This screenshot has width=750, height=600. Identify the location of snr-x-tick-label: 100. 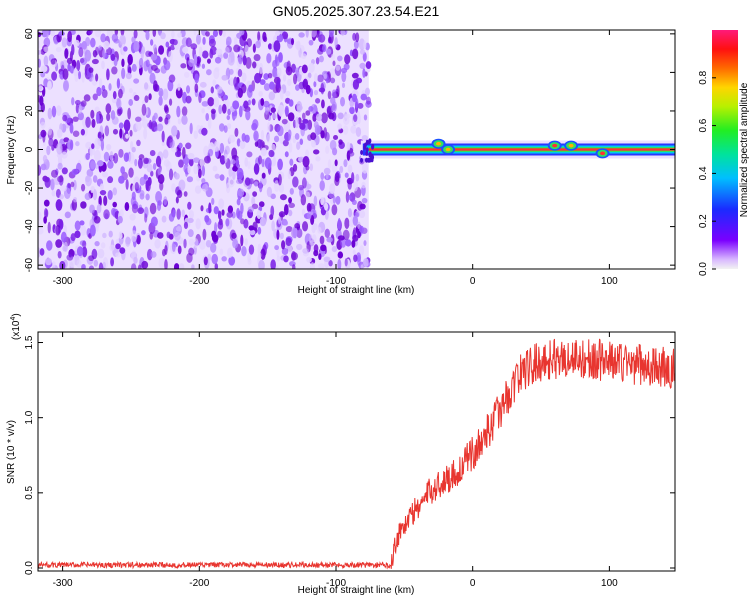
(609, 583).